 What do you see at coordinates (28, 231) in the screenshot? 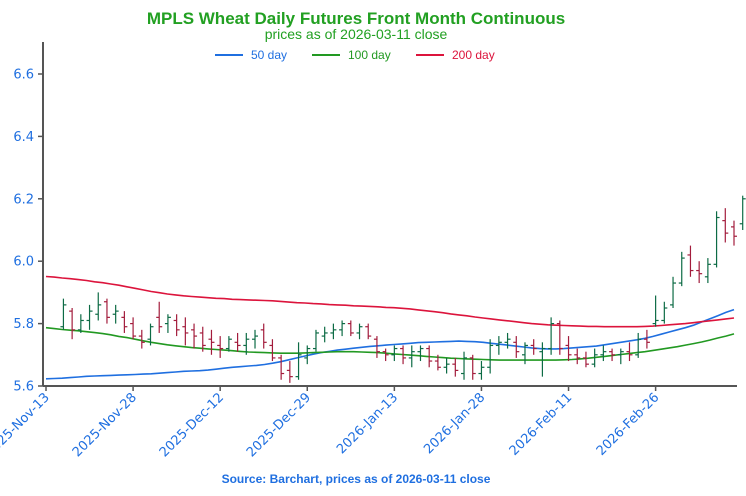
I see `y-axis-ticks: 5.6 5.8 6.0 6.2 6.4 6.6` at bounding box center [28, 231].